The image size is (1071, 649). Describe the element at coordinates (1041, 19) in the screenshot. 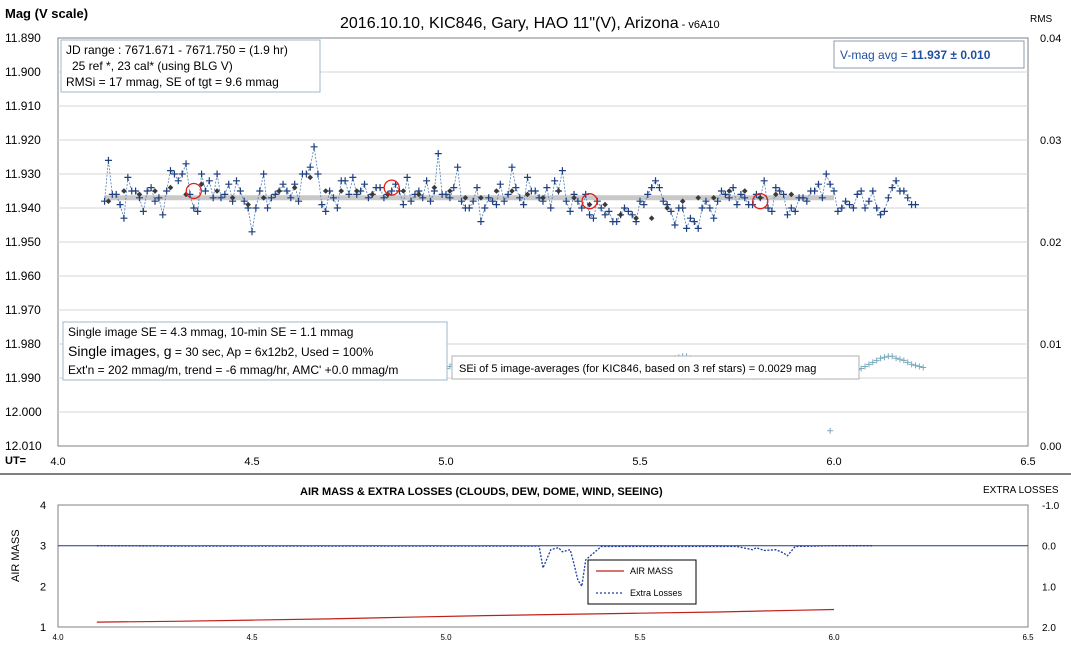

I see `y2-axis-label: RMS` at that location.